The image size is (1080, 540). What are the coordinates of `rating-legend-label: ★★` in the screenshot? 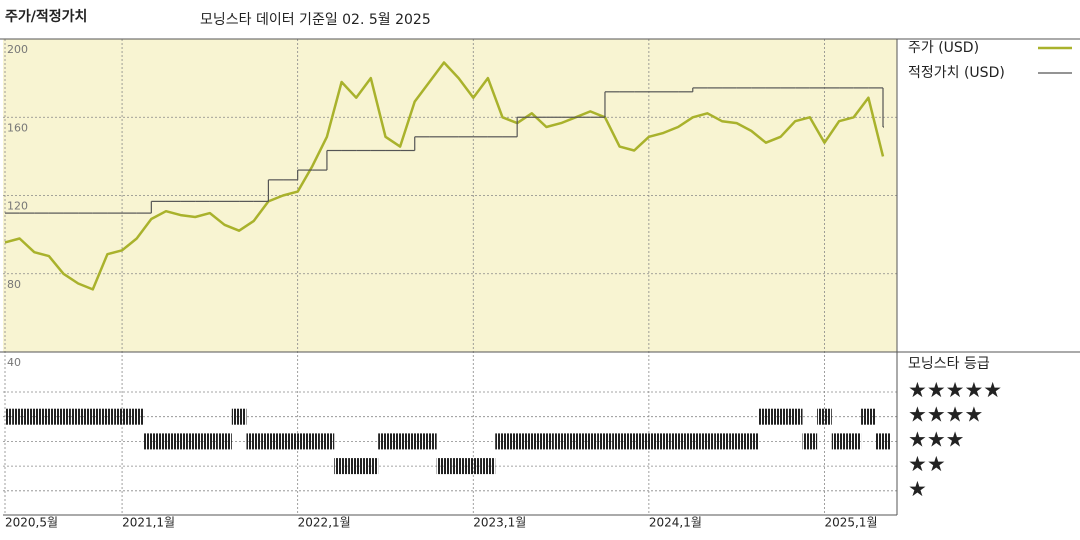 It's located at (927, 464).